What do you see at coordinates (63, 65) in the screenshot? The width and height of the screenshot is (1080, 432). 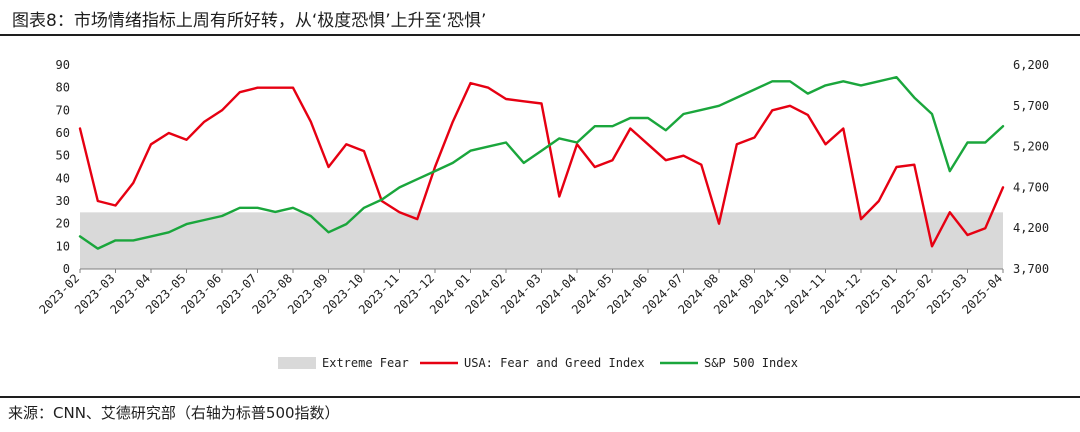 I see `y-left-tick-label: 90` at bounding box center [63, 65].